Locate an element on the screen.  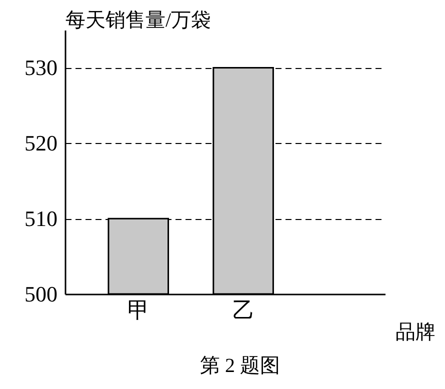
x-tick-label: 甲 is located at coordinates (138, 310).